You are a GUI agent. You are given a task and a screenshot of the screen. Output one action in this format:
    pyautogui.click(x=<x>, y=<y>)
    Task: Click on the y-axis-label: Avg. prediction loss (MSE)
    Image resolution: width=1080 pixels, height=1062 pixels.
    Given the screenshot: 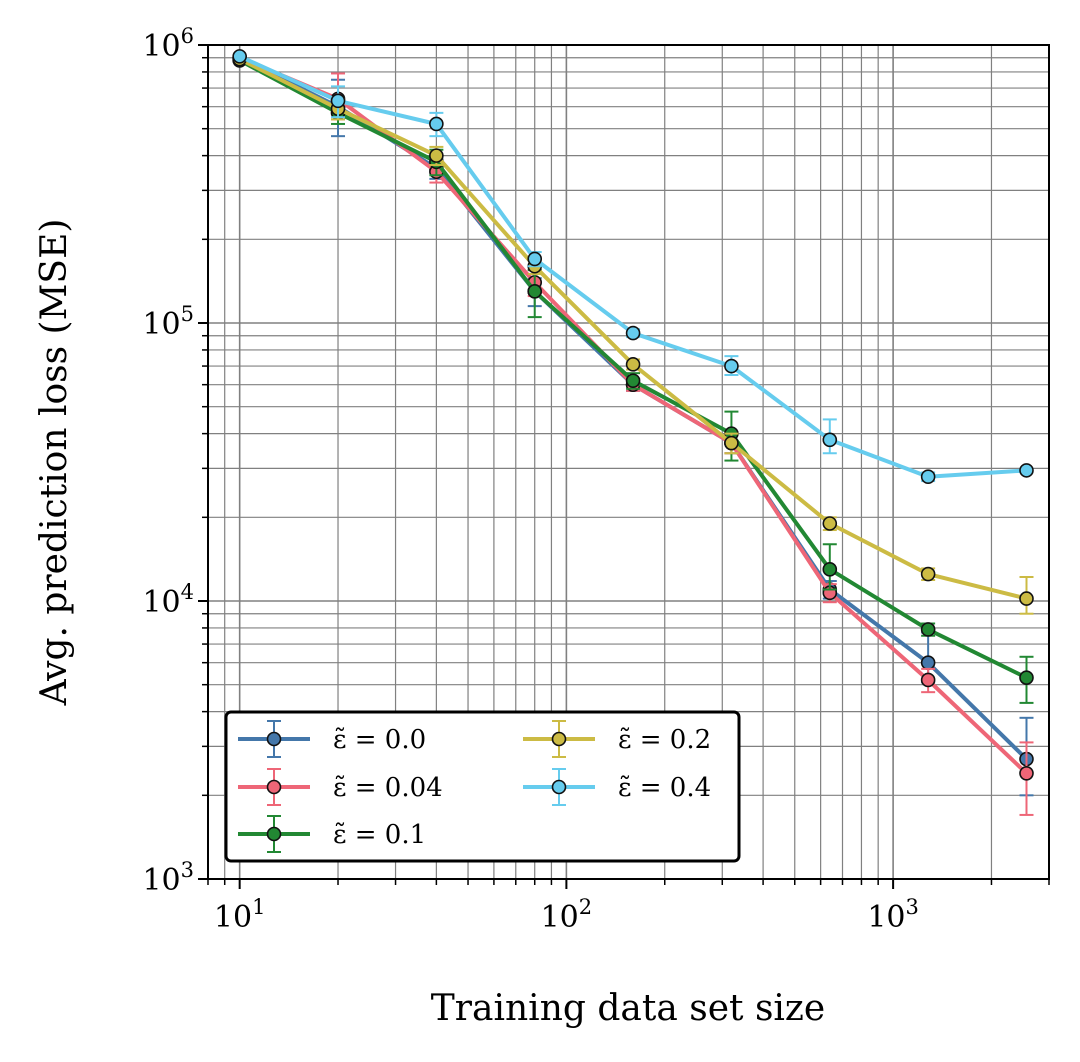 What is the action you would take?
    pyautogui.click(x=54, y=463)
    